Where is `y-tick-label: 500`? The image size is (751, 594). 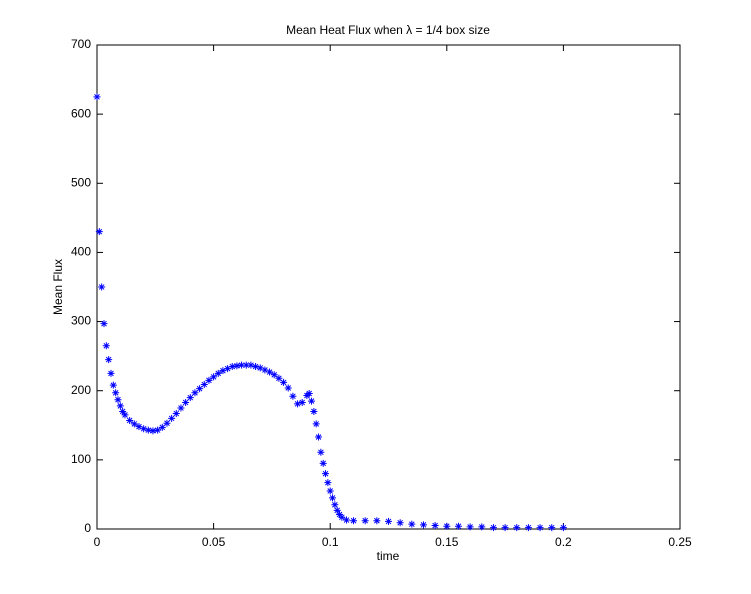
y-tick-label: 500 is located at coordinates (81, 182).